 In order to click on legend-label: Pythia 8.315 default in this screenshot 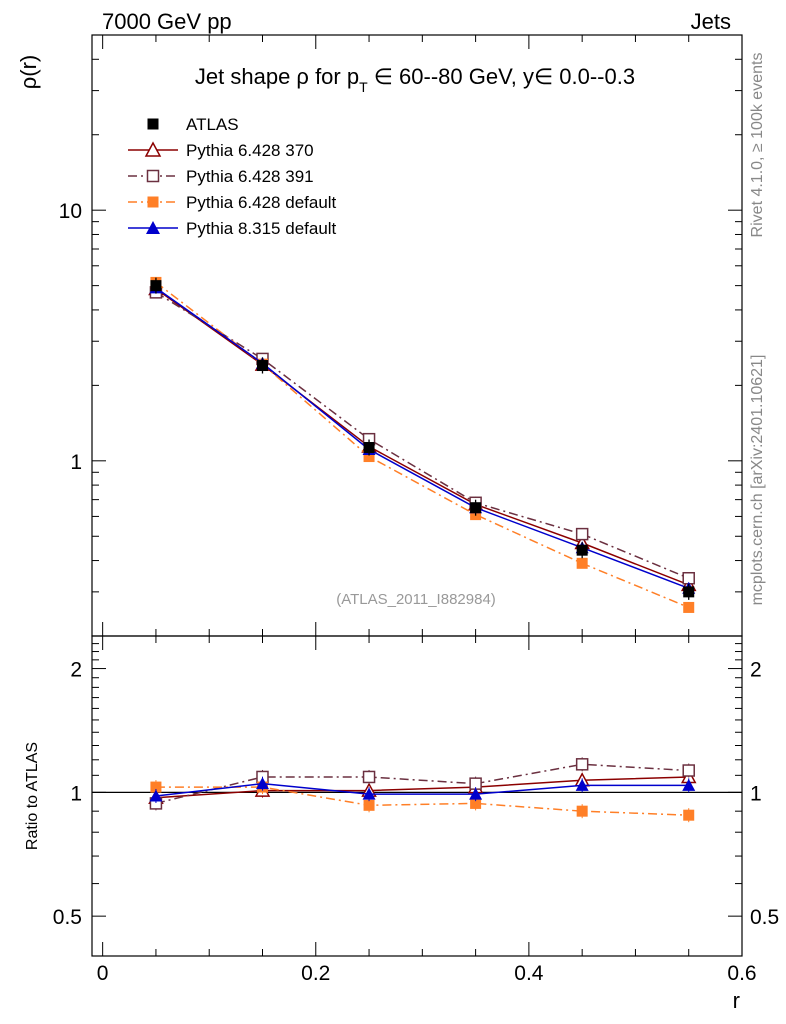, I will do `click(261, 228)`.